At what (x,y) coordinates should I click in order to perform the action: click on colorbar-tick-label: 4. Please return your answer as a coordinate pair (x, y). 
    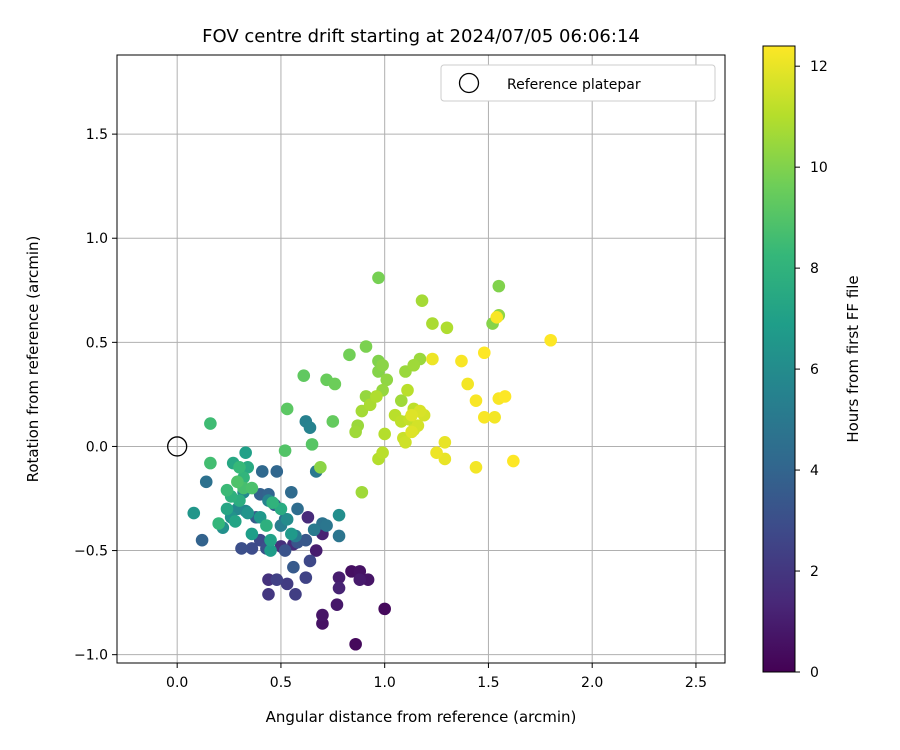
    Looking at the image, I should click on (814, 471).